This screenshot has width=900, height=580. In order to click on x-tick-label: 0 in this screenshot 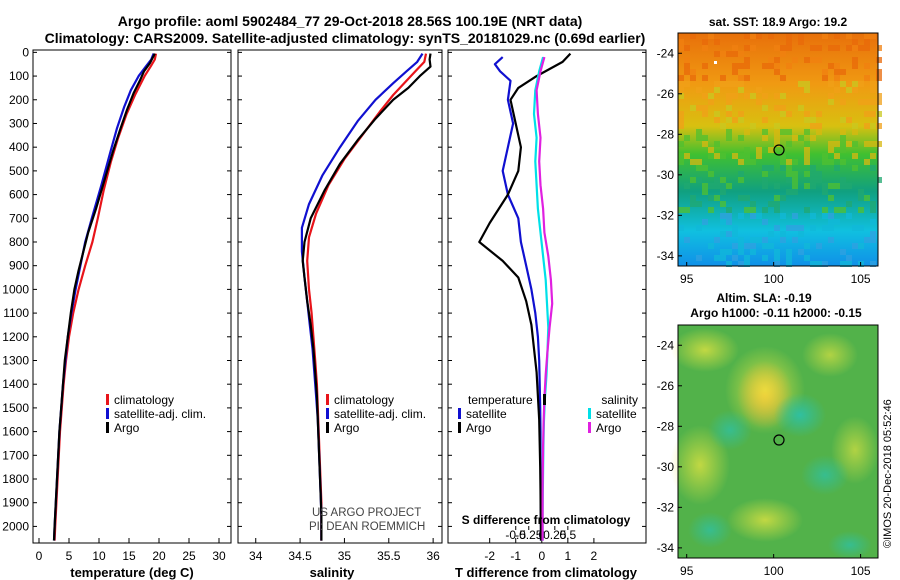, I will do `click(541, 556)`.